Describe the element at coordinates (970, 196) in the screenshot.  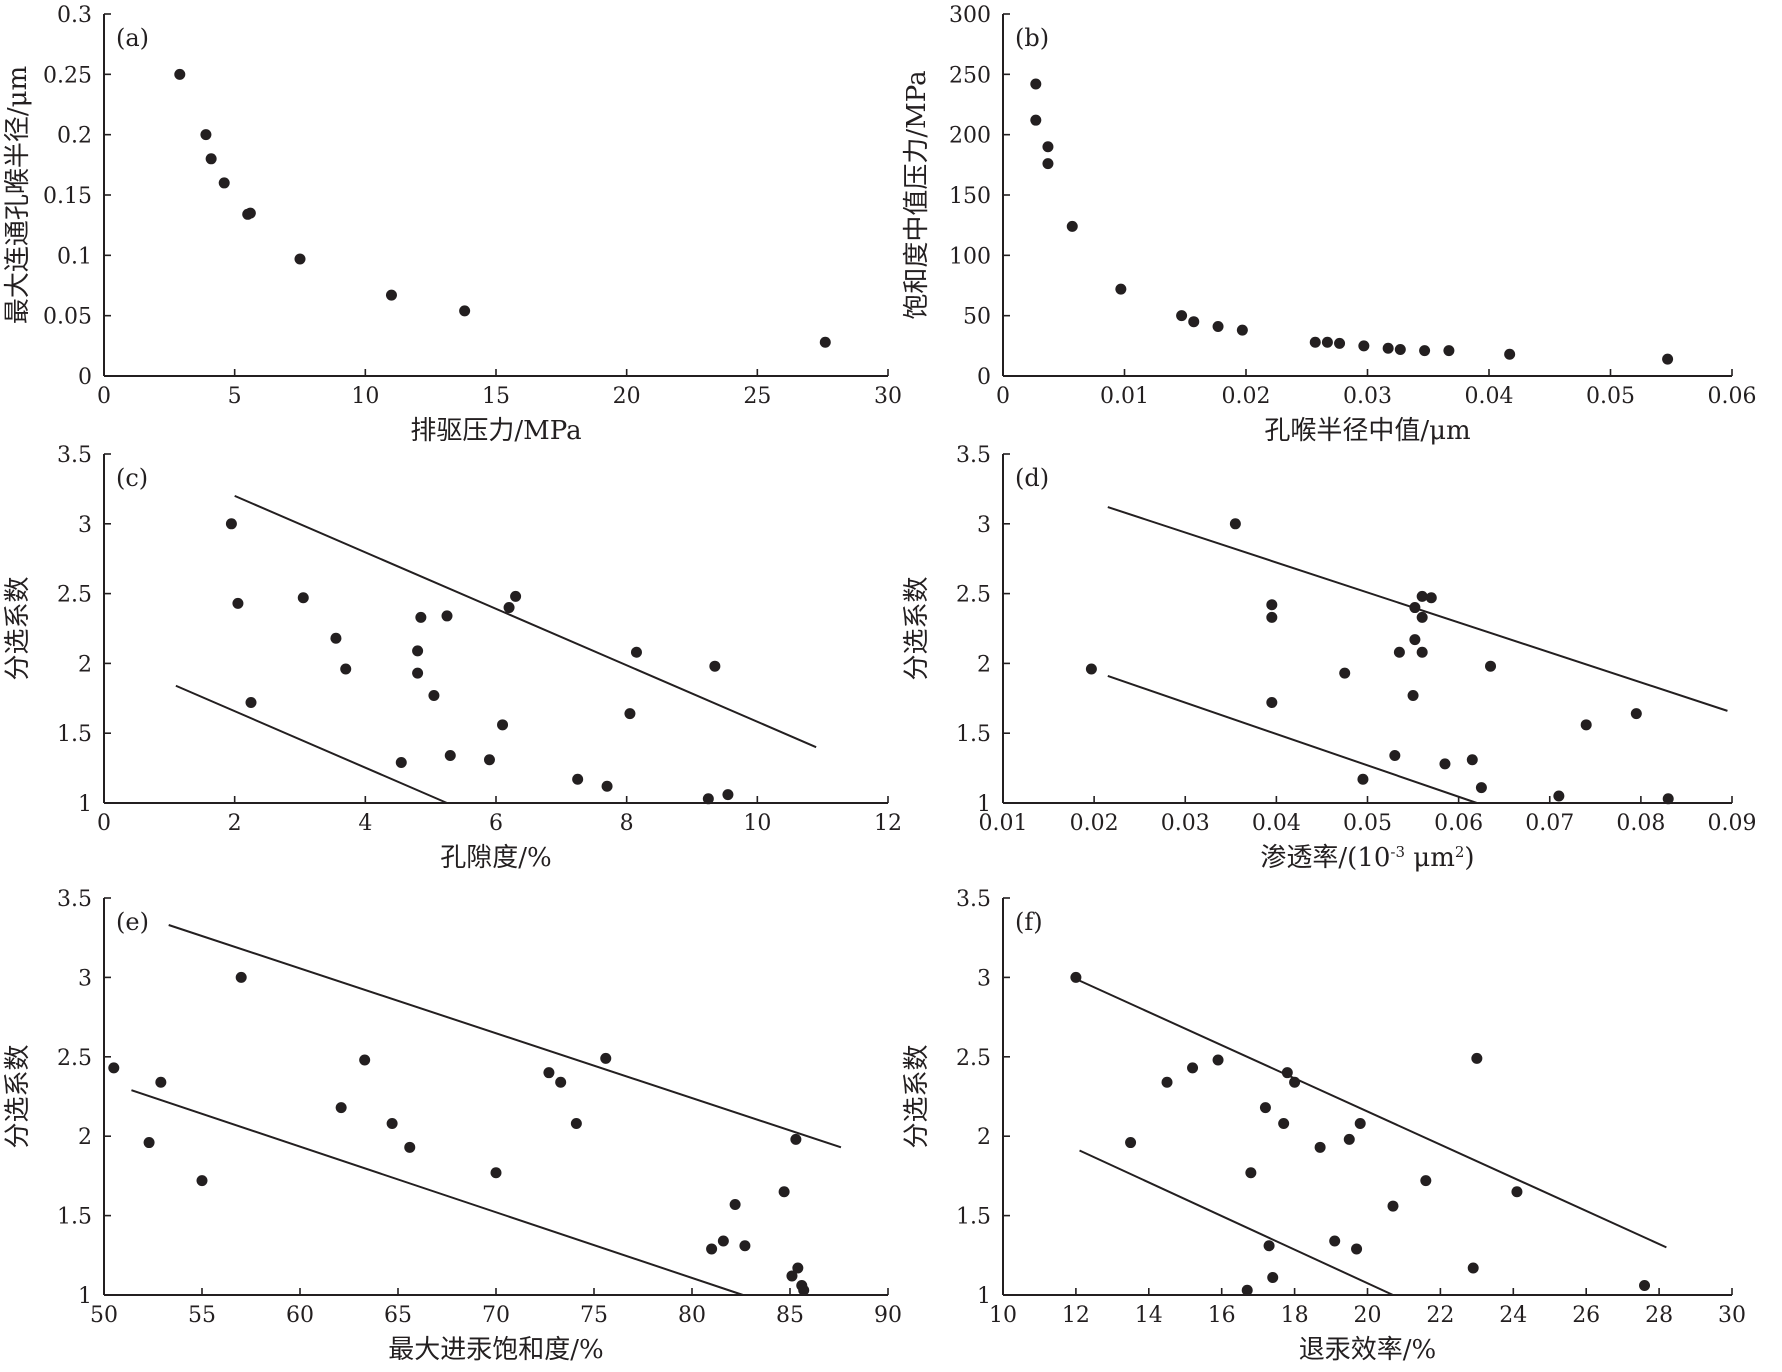
I see `y-tick-label: 150` at that location.